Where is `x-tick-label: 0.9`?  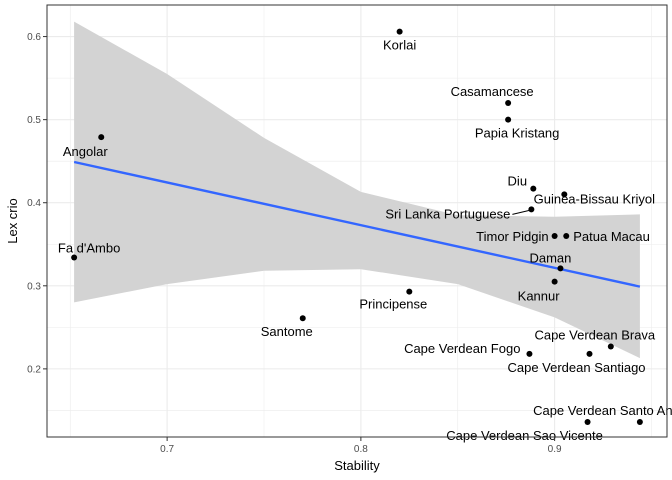 x-tick-label: 0.9 is located at coordinates (555, 449).